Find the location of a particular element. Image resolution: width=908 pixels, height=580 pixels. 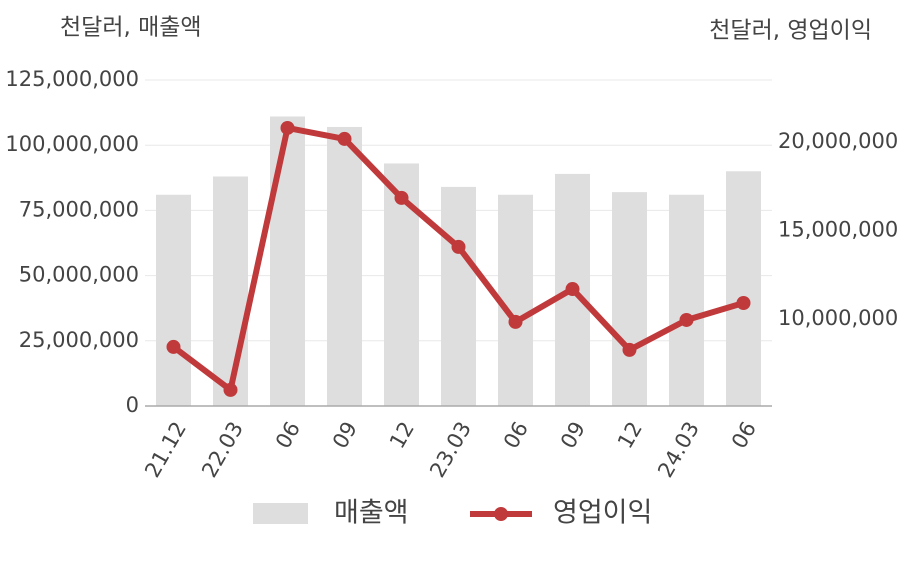

y-tick-label: 50,000,000 is located at coordinates (79, 275).